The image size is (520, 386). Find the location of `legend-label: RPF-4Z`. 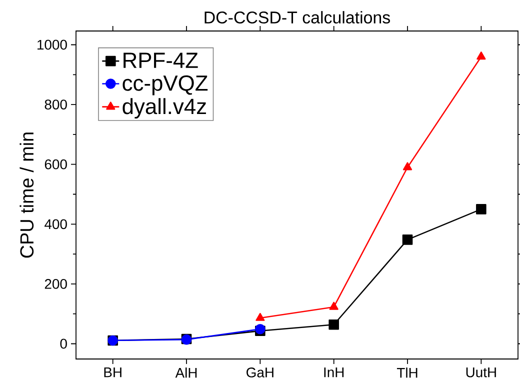

legend-label: RPF-4Z is located at coordinates (161, 60).